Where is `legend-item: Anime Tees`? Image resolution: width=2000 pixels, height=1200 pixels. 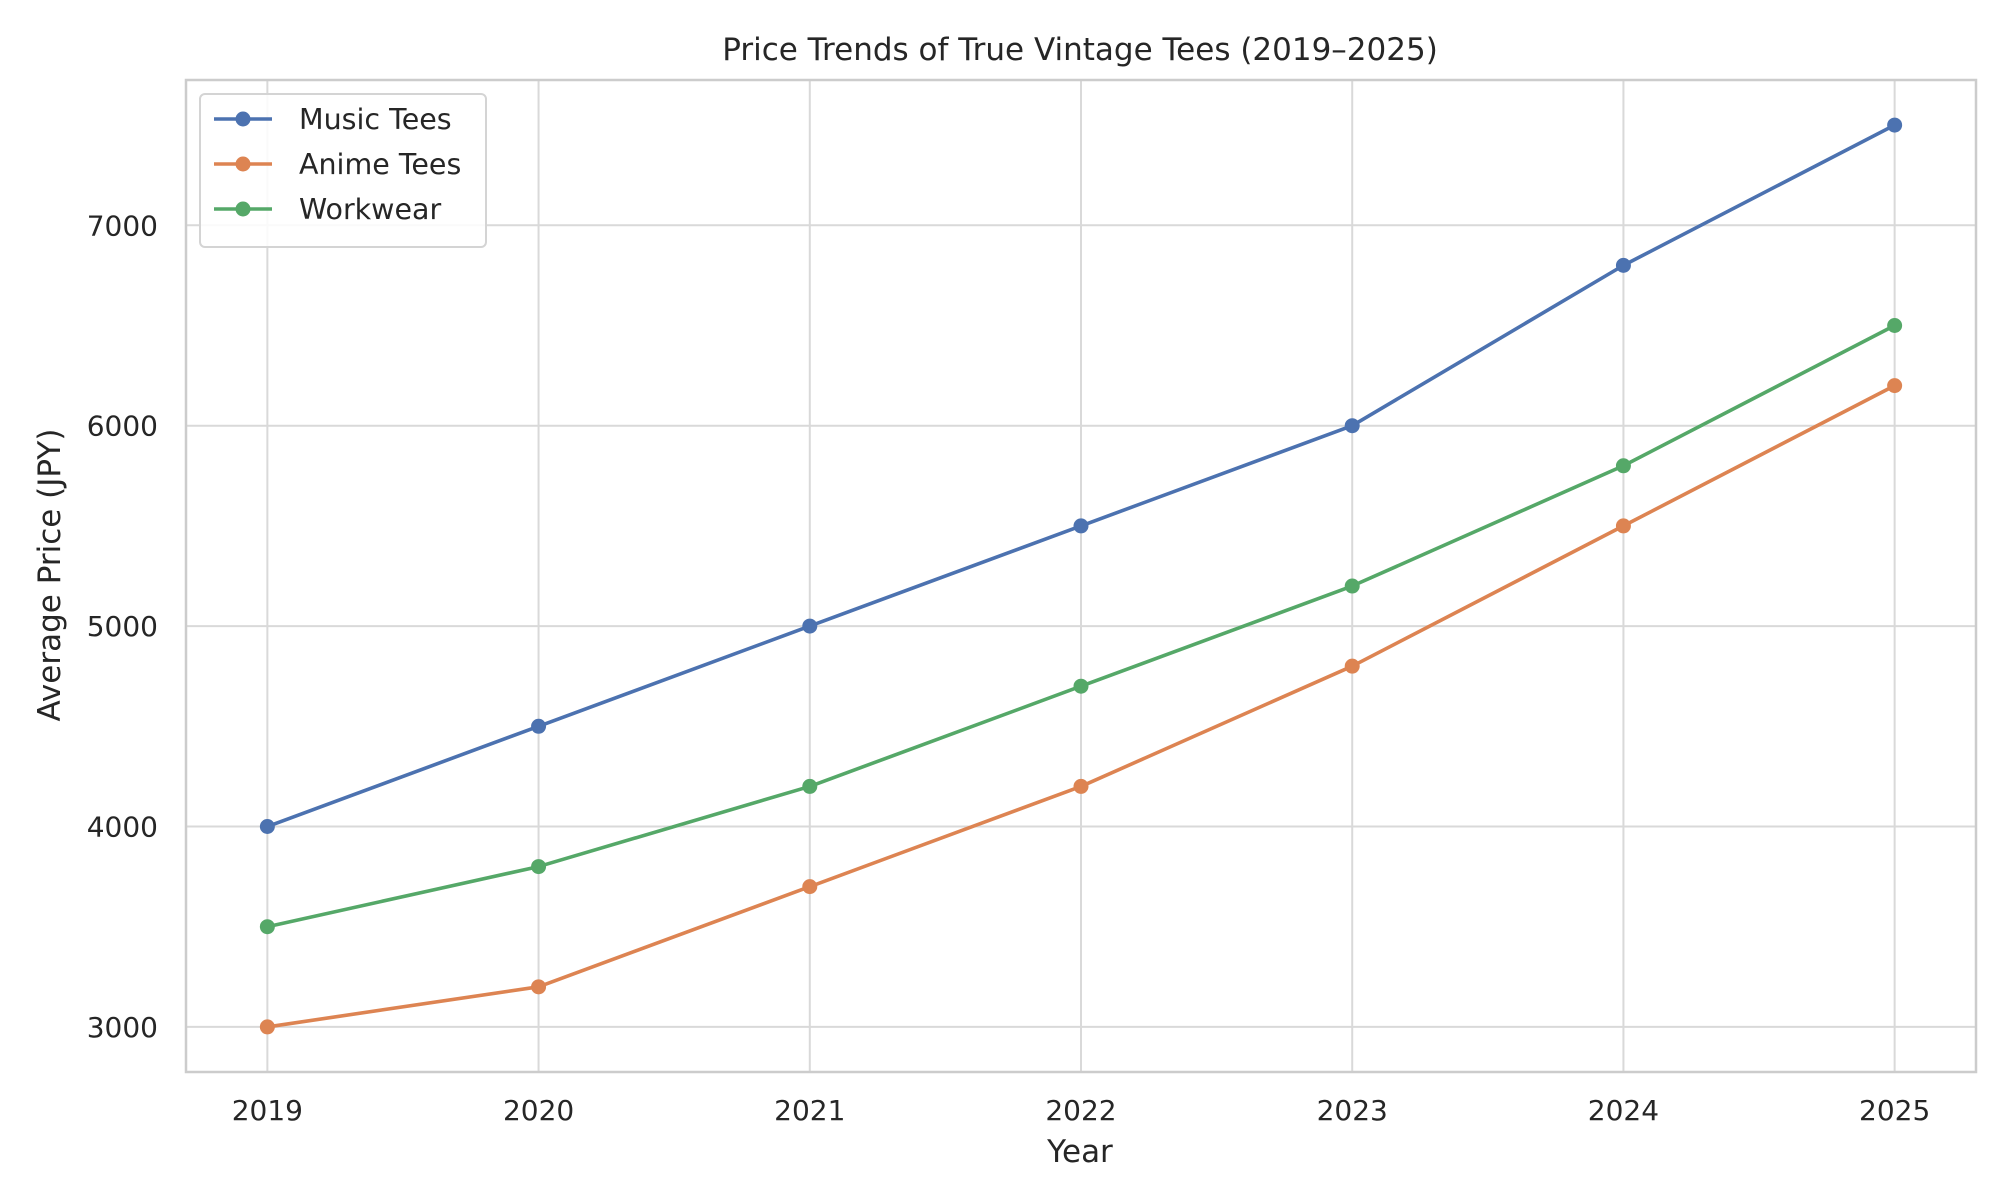 legend-item: Anime Tees is located at coordinates (337, 164).